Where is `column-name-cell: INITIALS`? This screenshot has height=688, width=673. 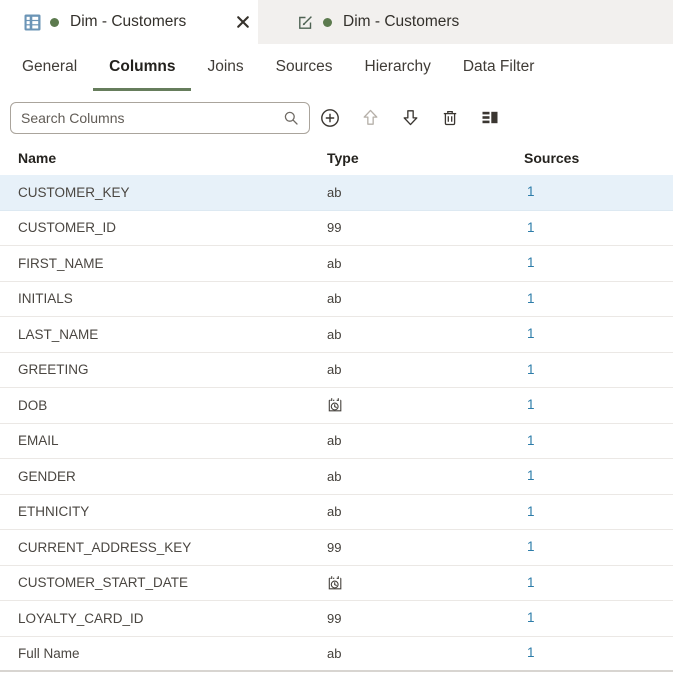
column-name-cell: INITIALS is located at coordinates (45, 299).